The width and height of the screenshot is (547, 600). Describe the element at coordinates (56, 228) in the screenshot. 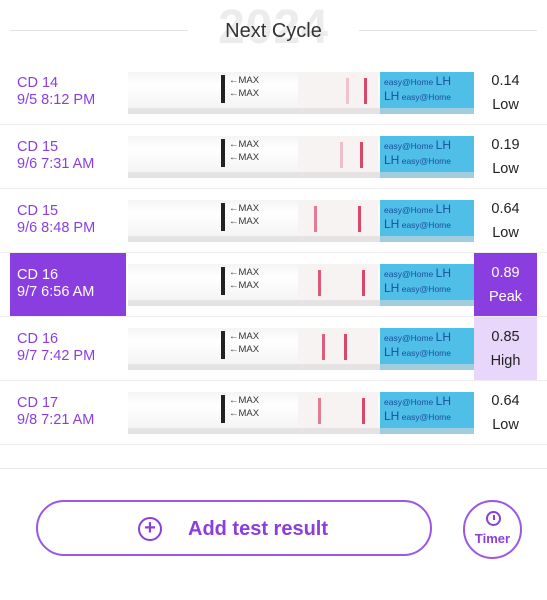

I see `test-datetime: 9/6 8:48 PM` at that location.